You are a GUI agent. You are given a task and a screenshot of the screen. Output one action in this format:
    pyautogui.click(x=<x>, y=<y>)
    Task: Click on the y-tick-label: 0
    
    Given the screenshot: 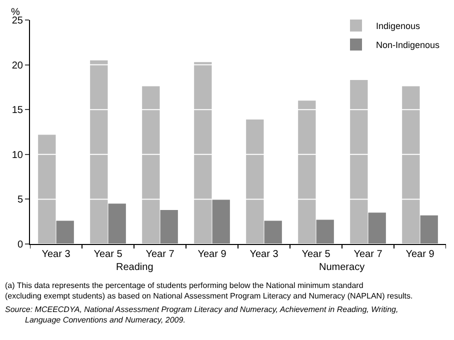 What is the action you would take?
    pyautogui.click(x=20, y=245)
    